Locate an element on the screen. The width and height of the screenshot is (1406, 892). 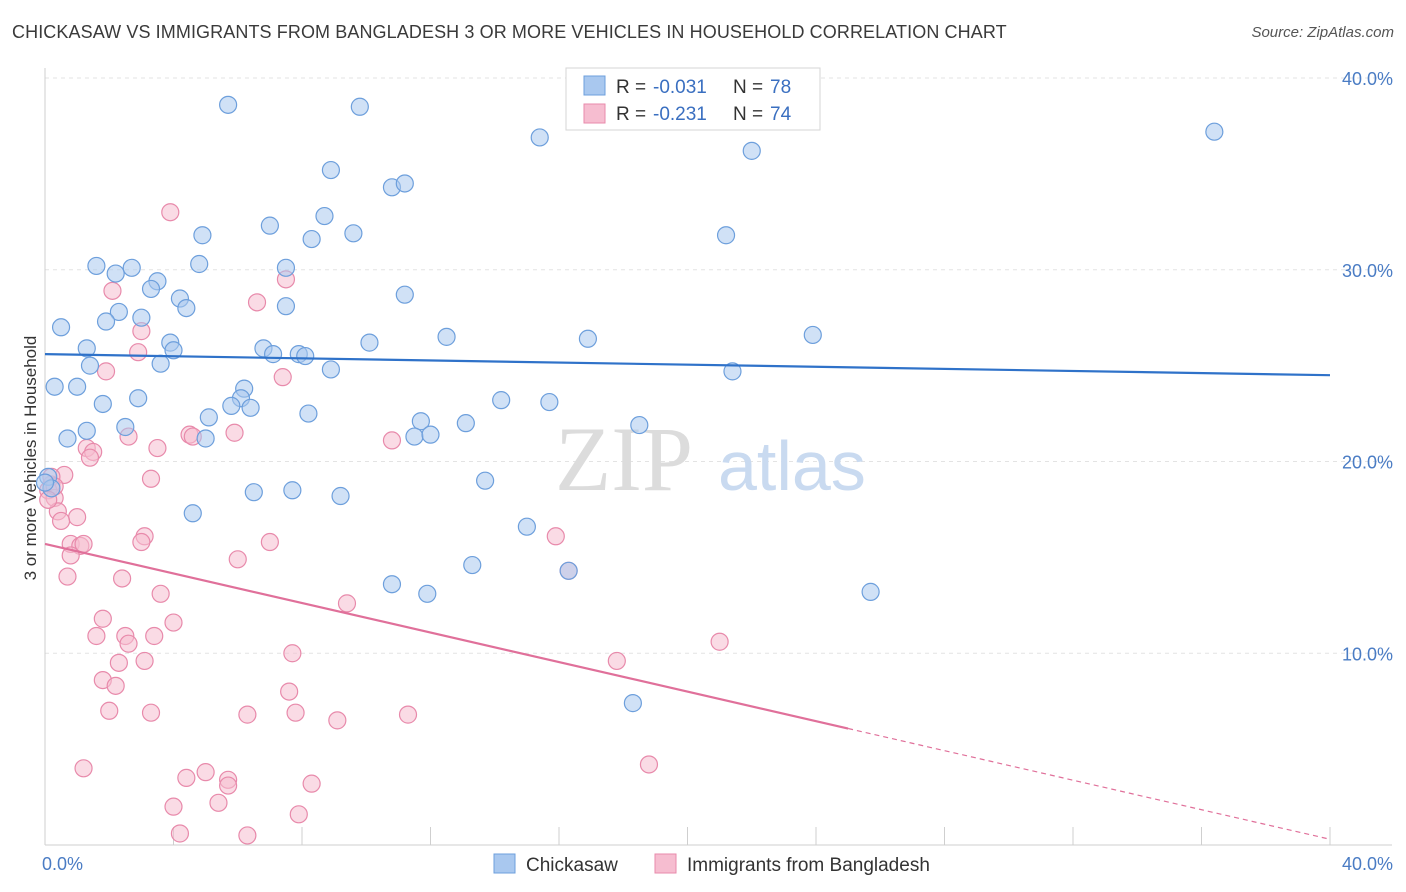
legend-r-label-2: R = is located at coordinates (631, 114).